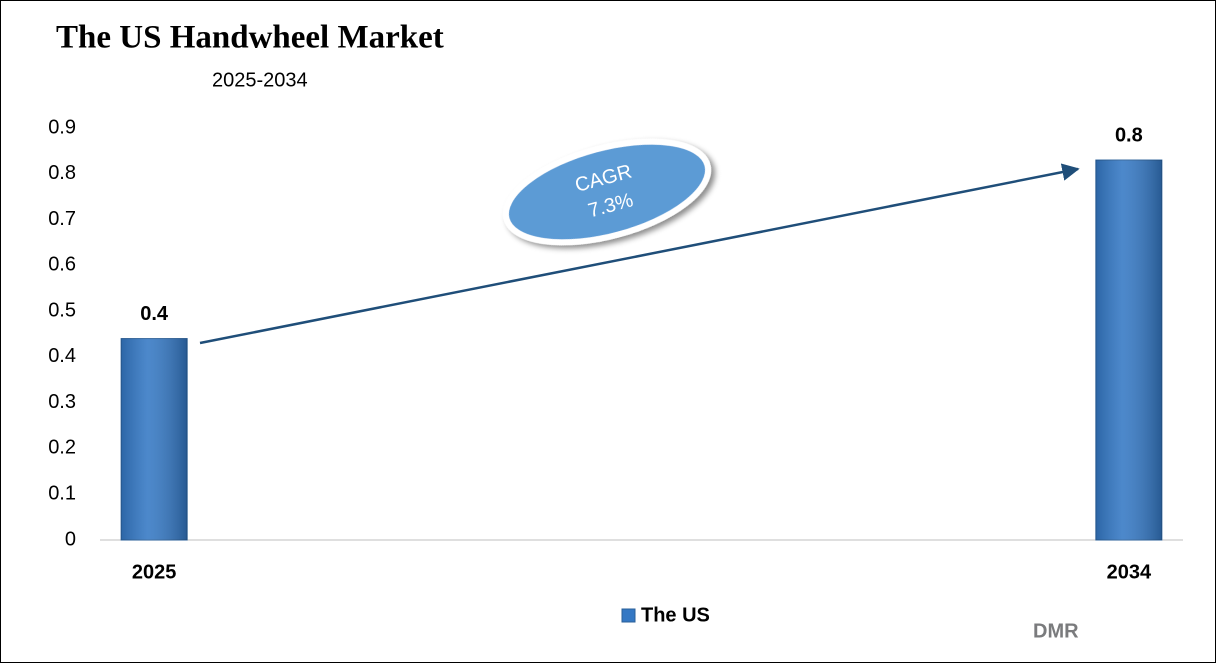 This screenshot has width=1216, height=663. Describe the element at coordinates (70, 539) in the screenshot. I see `y-tick-label: 0` at that location.